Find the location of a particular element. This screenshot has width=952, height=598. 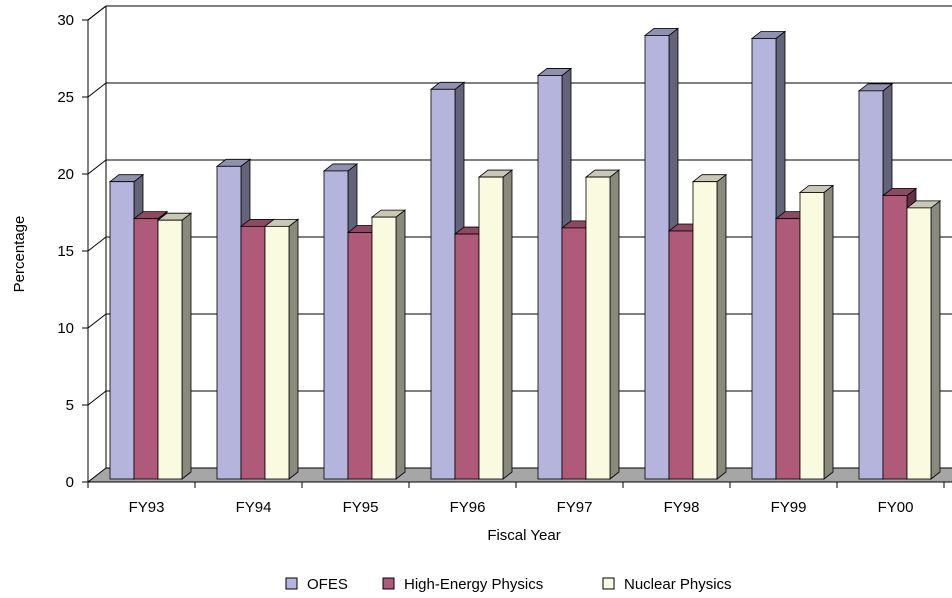

legend-item-nuclear-physics: Nuclear Physics is located at coordinates (667, 584).